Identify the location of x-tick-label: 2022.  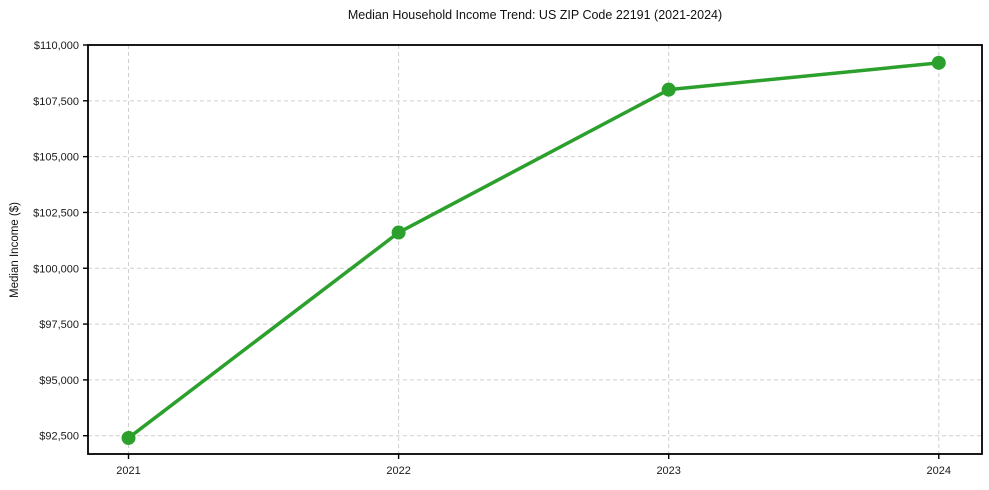
(398, 471).